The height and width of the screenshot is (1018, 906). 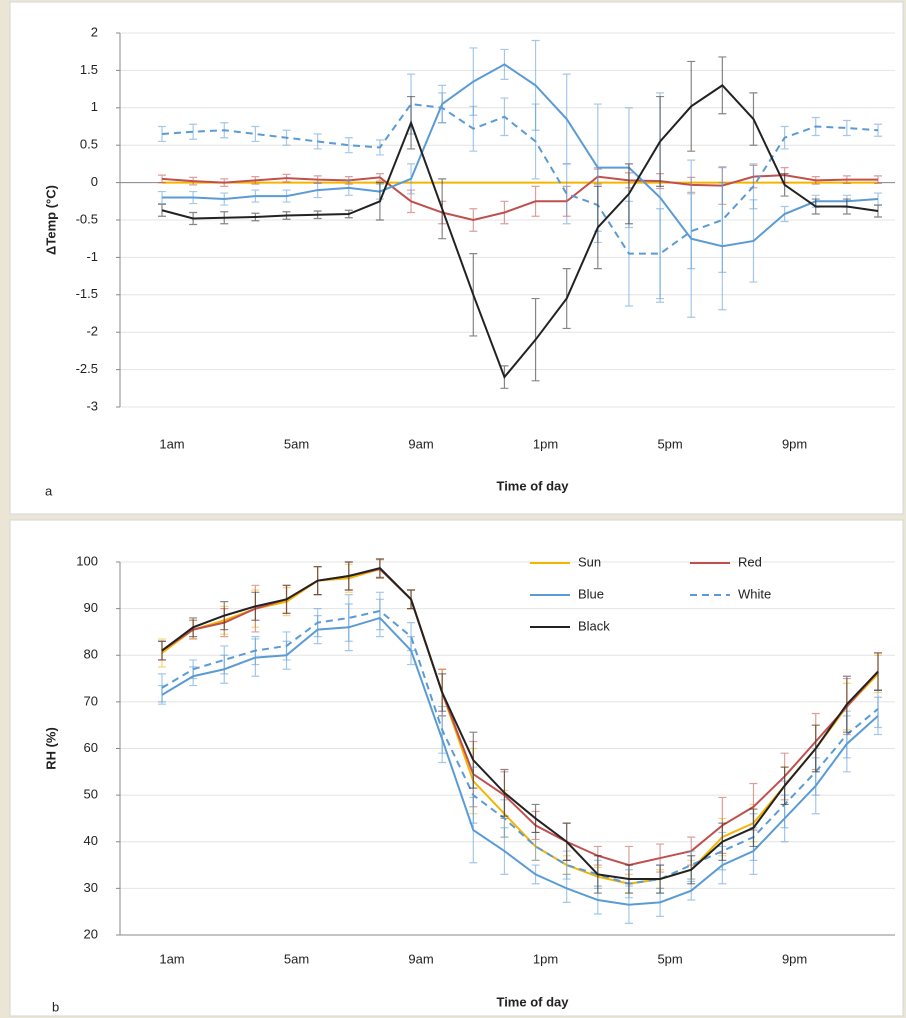 What do you see at coordinates (50, 748) in the screenshot?
I see `y-axis-title: RH (%)` at bounding box center [50, 748].